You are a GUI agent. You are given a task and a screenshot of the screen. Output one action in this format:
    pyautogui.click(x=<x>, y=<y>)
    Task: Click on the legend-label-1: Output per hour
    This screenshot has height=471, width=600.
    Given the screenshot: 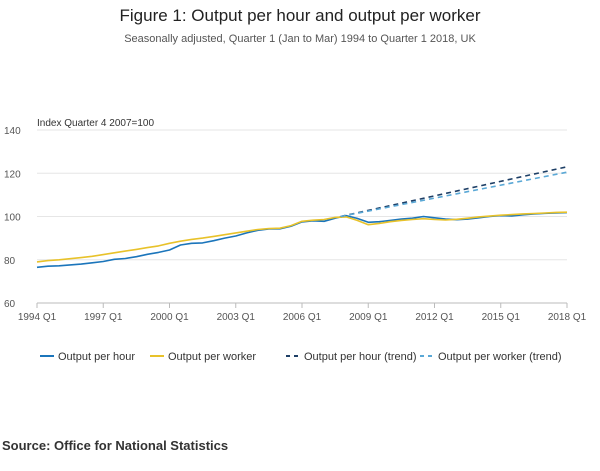 What is the action you would take?
    pyautogui.click(x=96, y=357)
    